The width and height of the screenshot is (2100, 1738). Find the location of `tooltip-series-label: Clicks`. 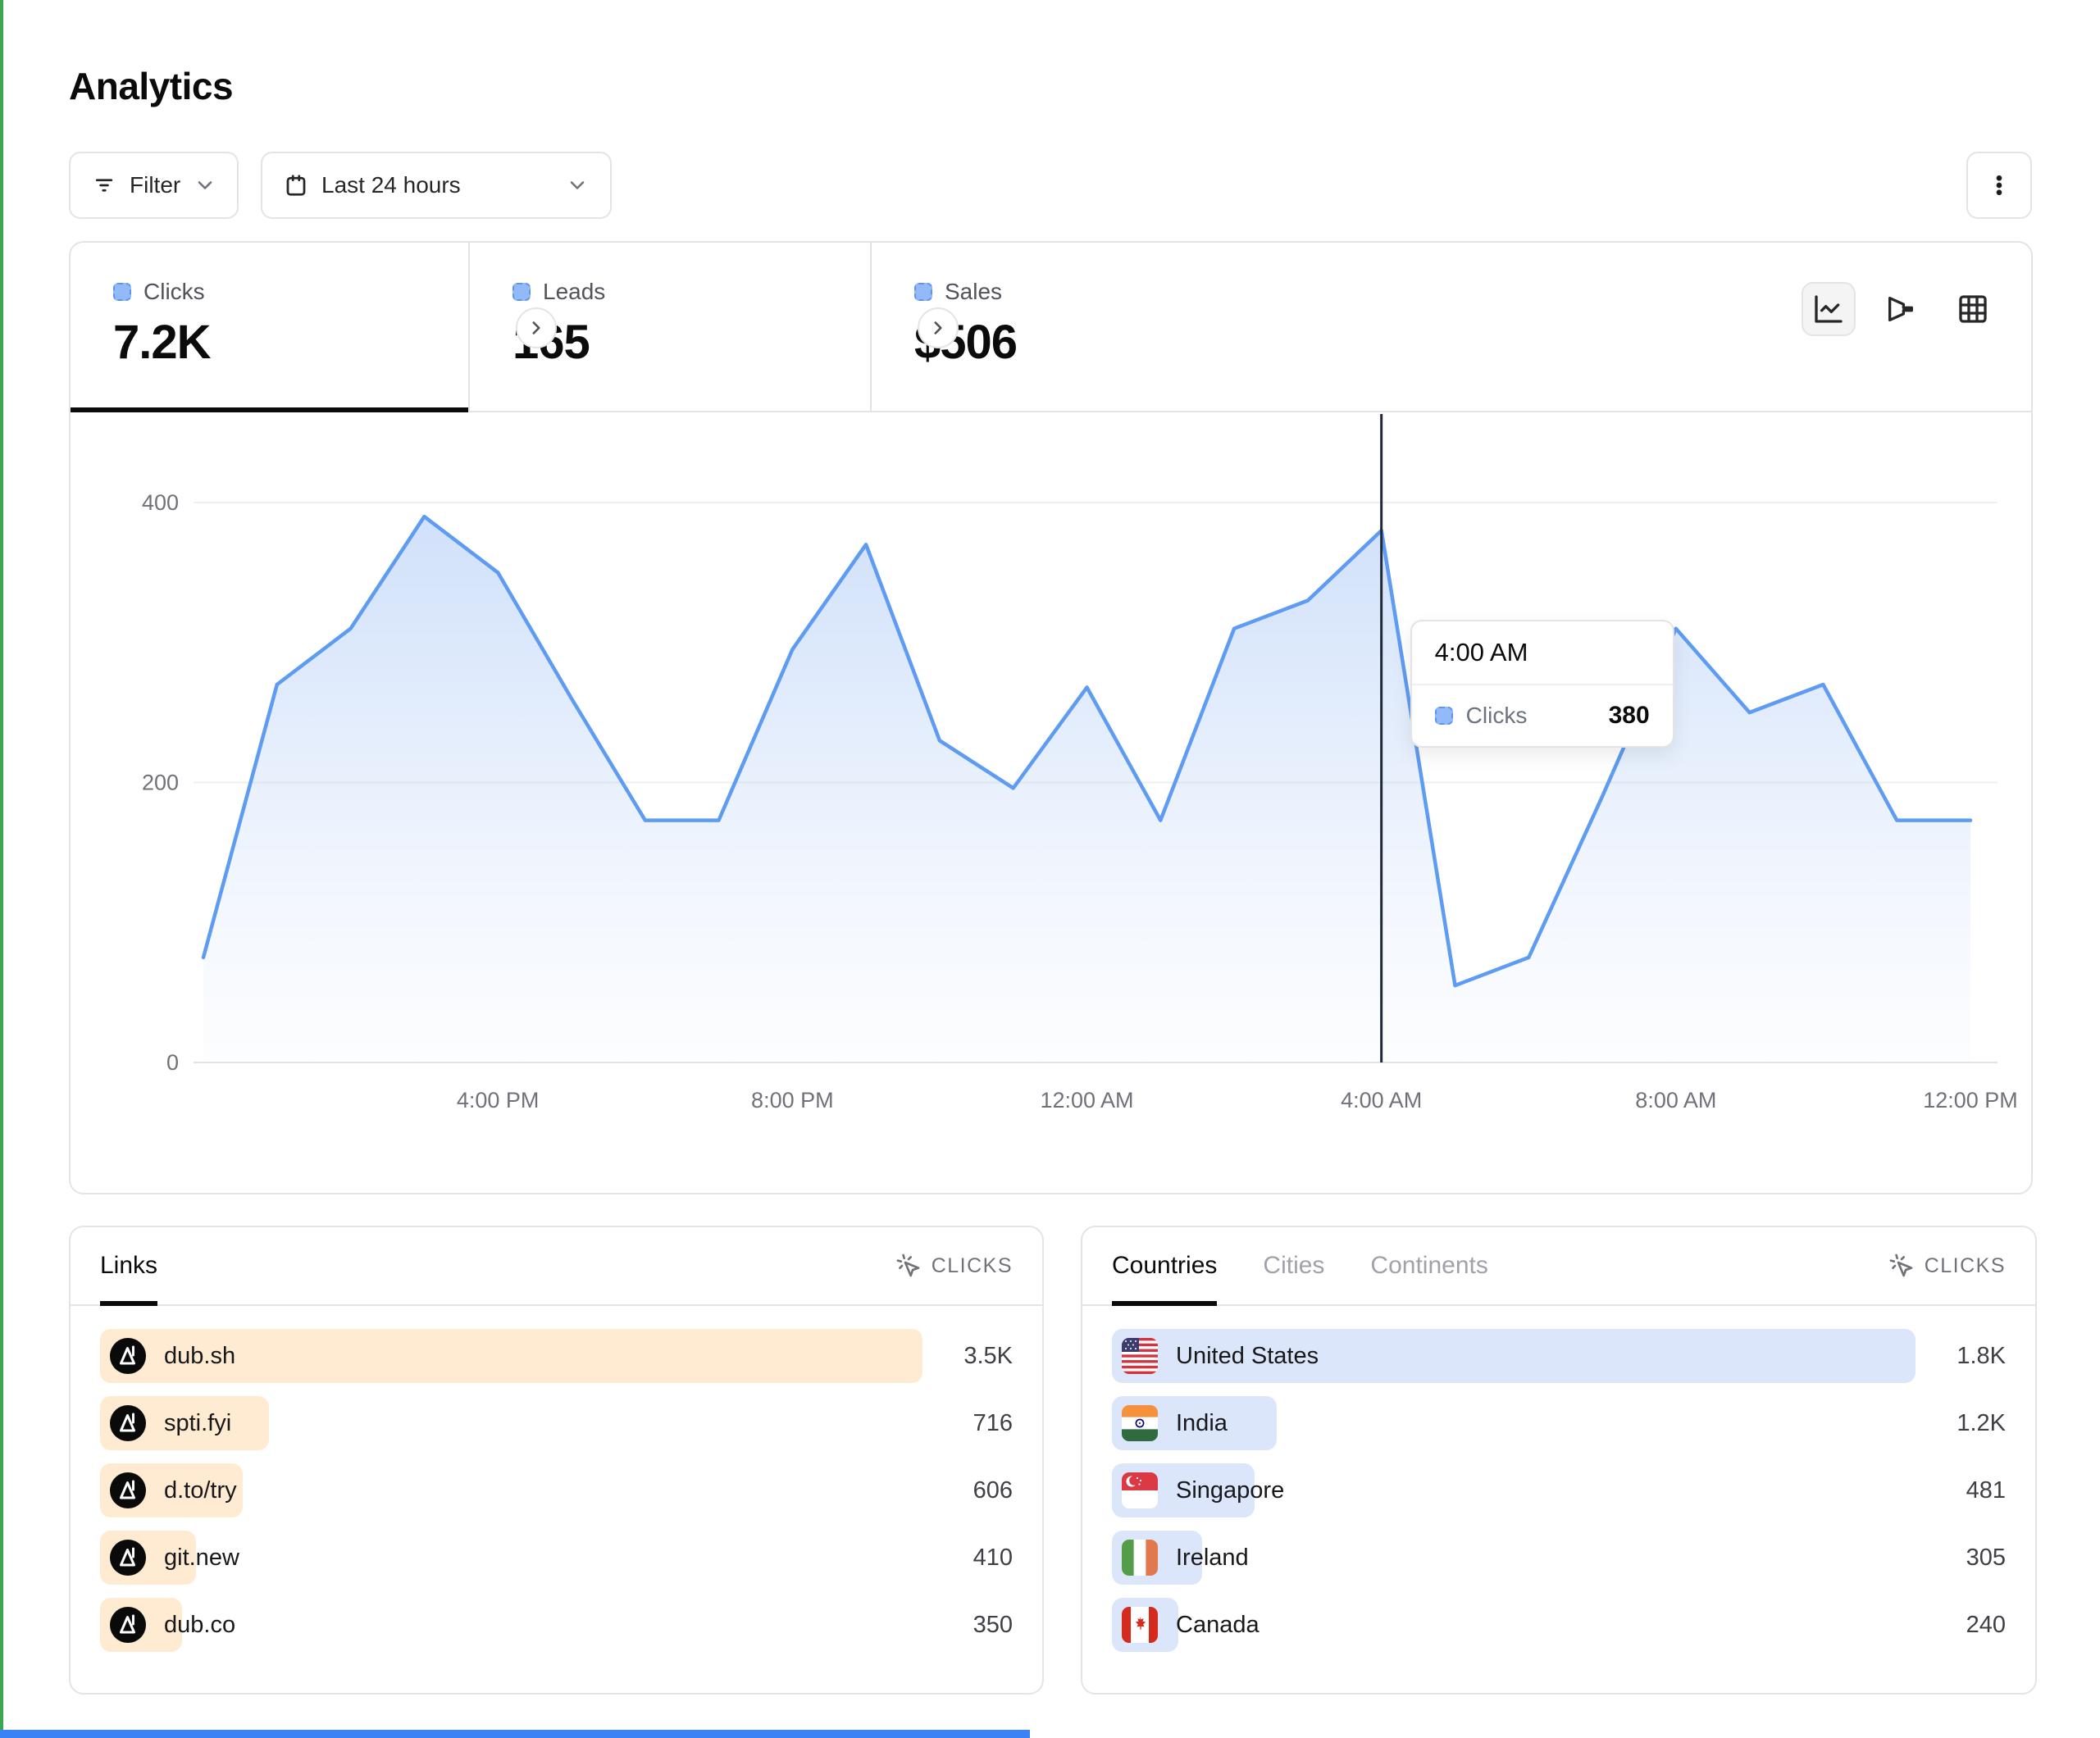

tooltip-series-label: Clicks is located at coordinates (1496, 715).